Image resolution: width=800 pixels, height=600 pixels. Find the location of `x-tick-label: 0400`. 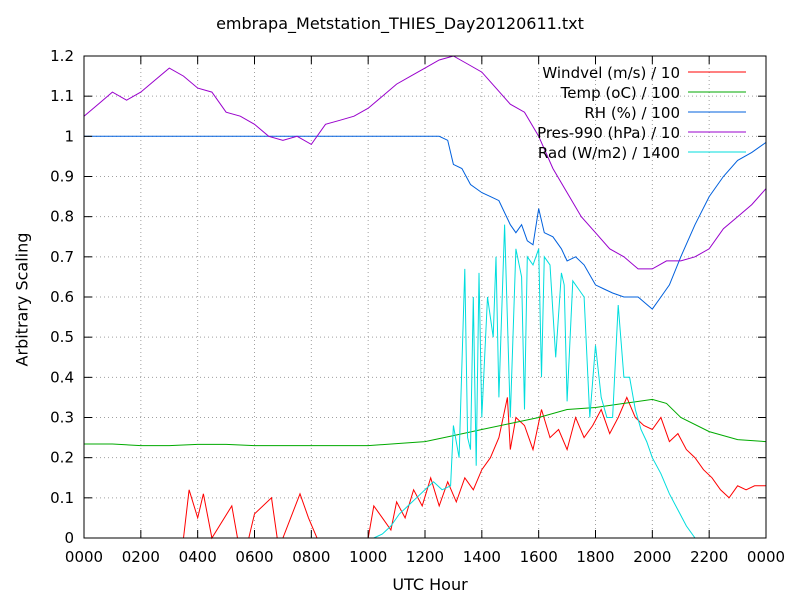

x-tick-label: 0400 is located at coordinates (198, 557).